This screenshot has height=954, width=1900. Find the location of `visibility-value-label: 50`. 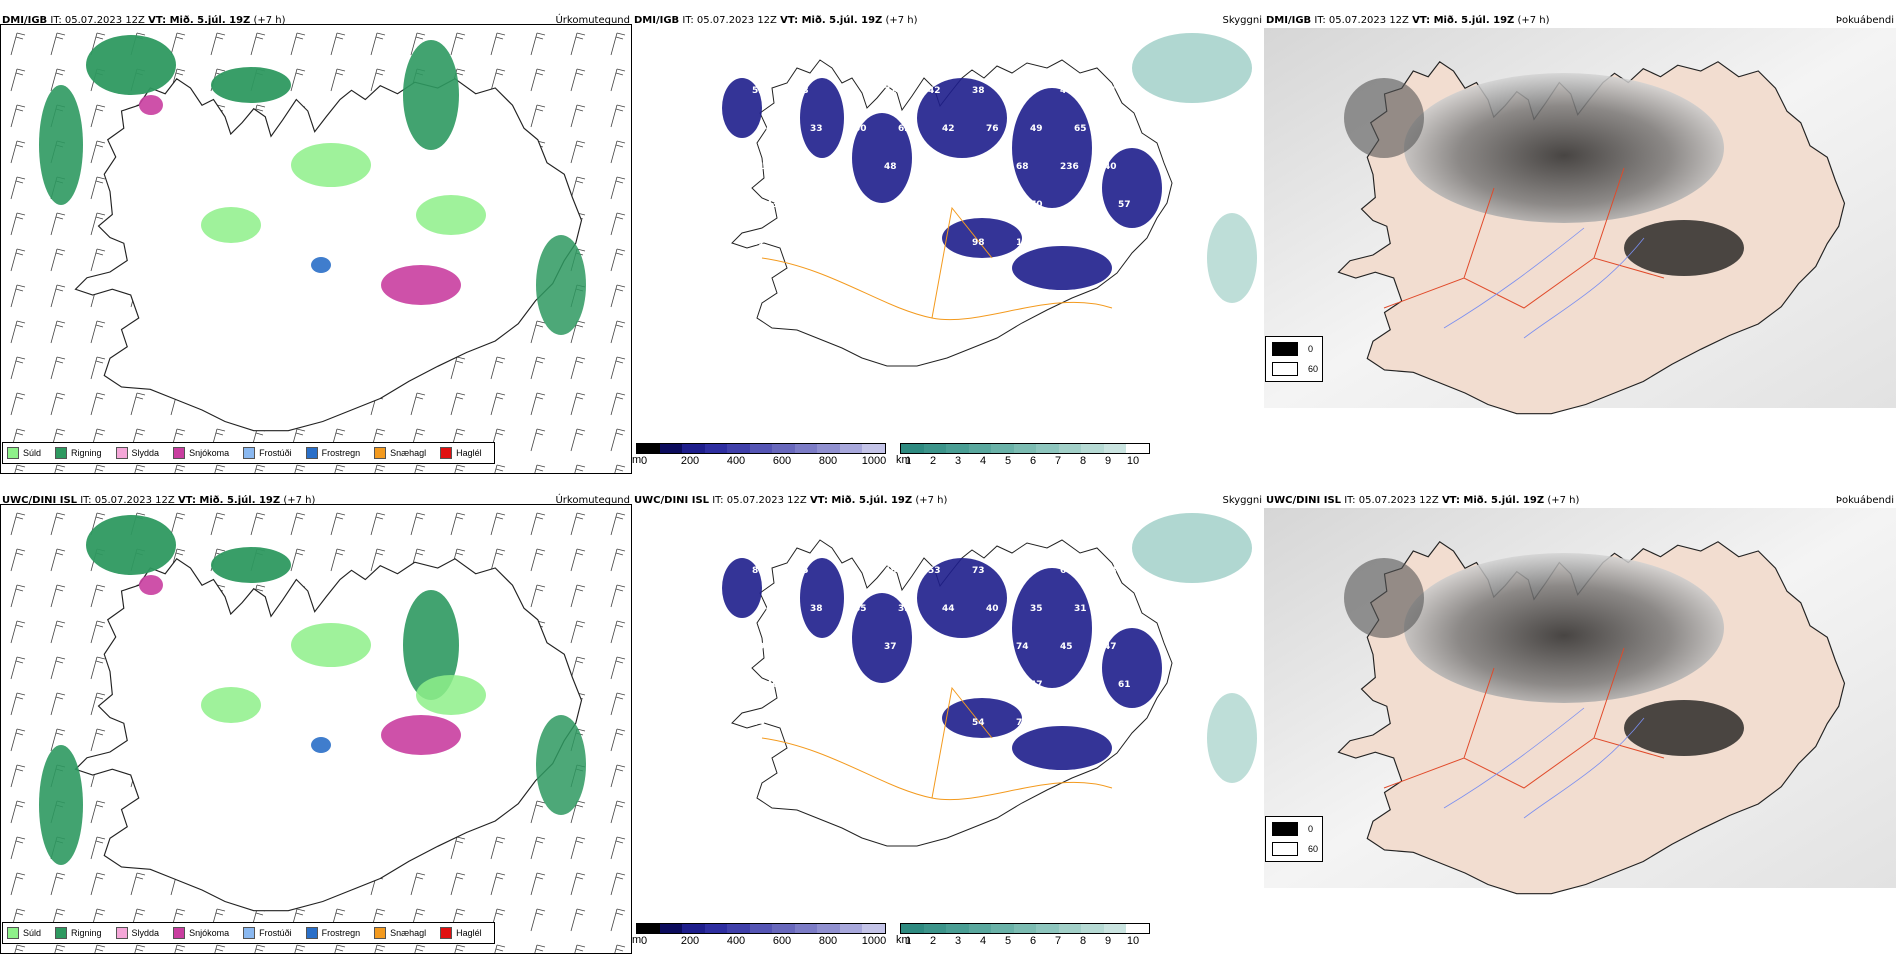

visibility-value-label: 50 is located at coordinates (860, 129).